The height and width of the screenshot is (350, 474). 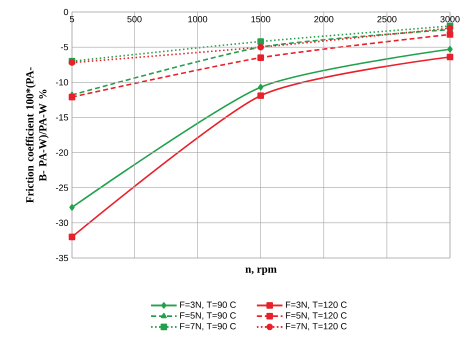 What do you see at coordinates (62, 117) in the screenshot?
I see `y-tick-label: -15` at bounding box center [62, 117].